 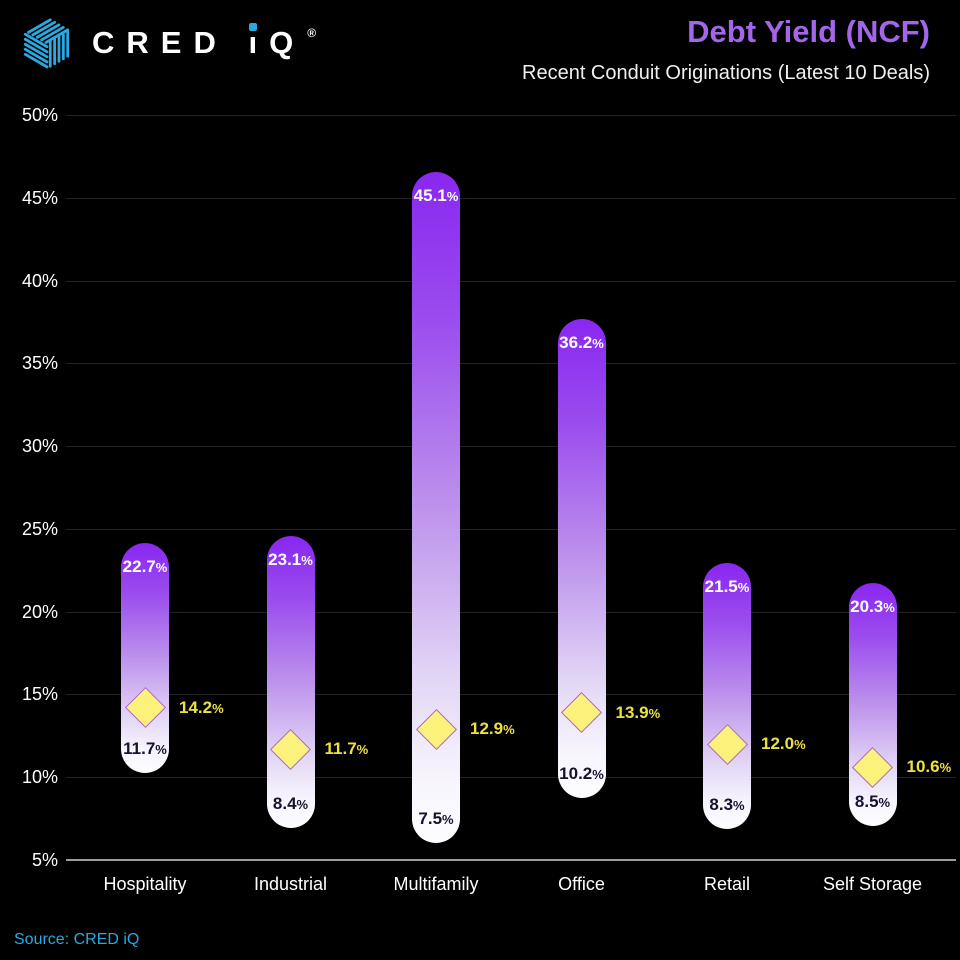 I want to click on min-value-label-industrial: 8.4%, so click(x=290, y=803).